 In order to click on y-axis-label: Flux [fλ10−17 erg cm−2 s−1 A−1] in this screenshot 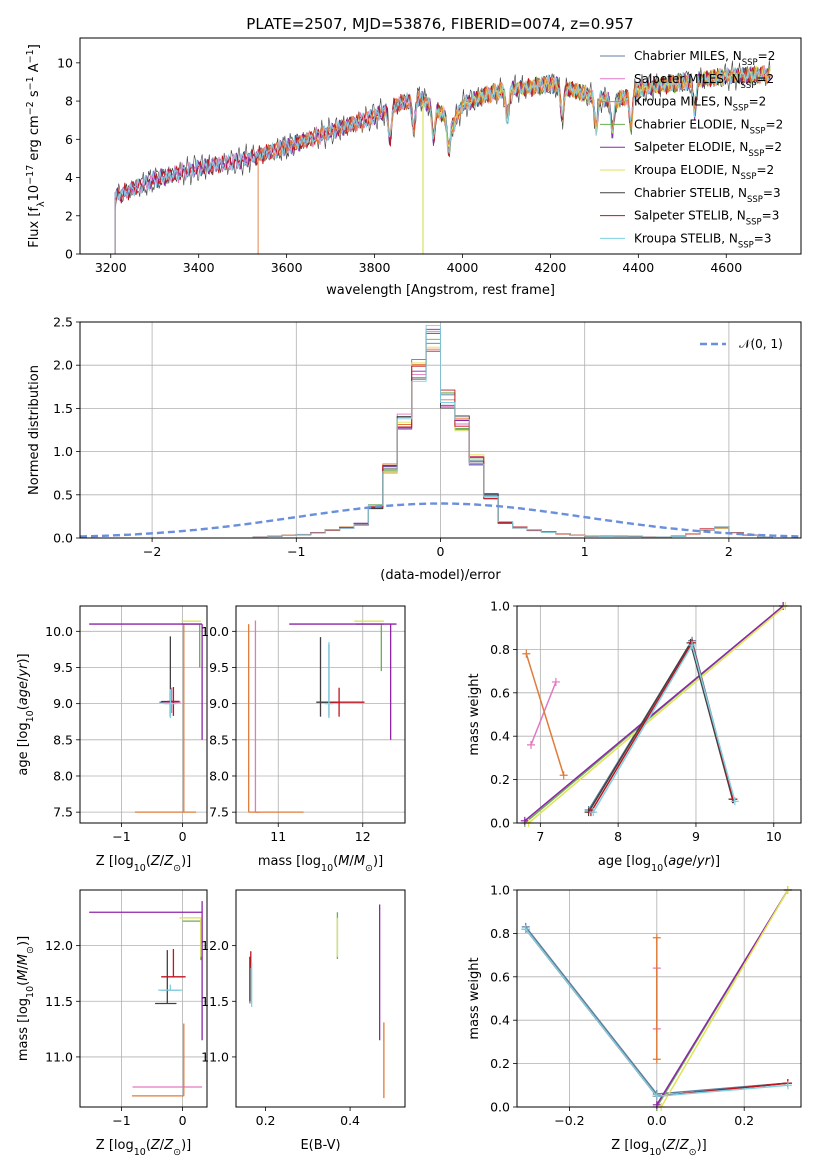, I will do `click(36, 146)`.